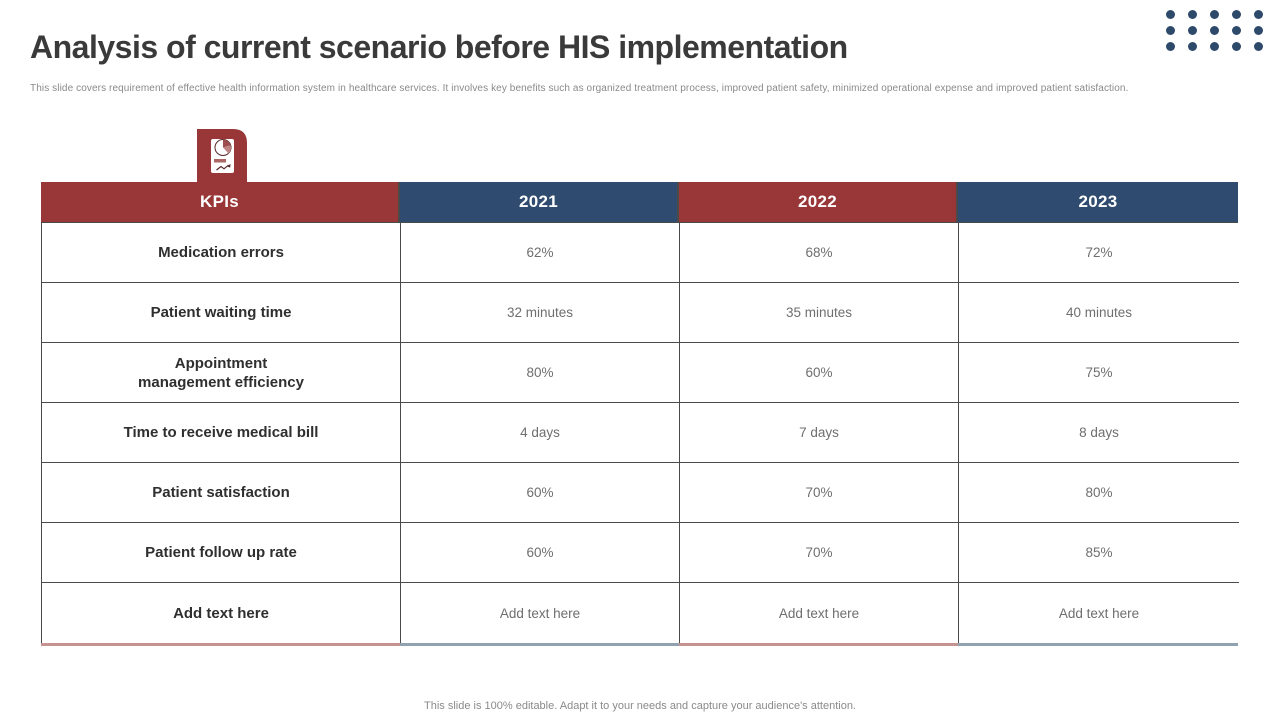 The height and width of the screenshot is (720, 1280). What do you see at coordinates (221, 552) in the screenshot?
I see `kpi-cell: Patient follow up rate` at bounding box center [221, 552].